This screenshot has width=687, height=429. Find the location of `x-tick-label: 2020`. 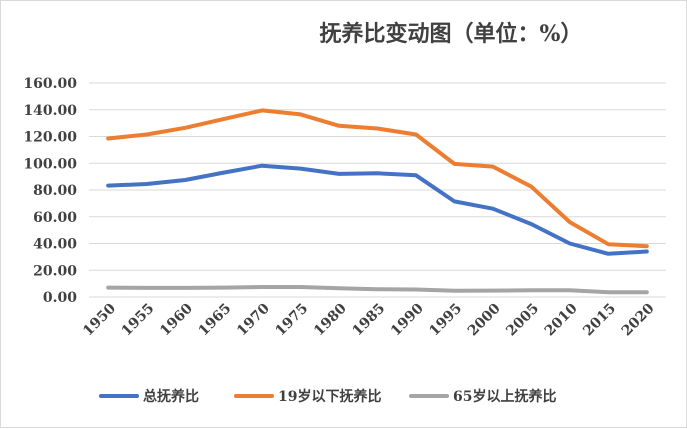

x-tick-label: 2020 is located at coordinates (638, 319).